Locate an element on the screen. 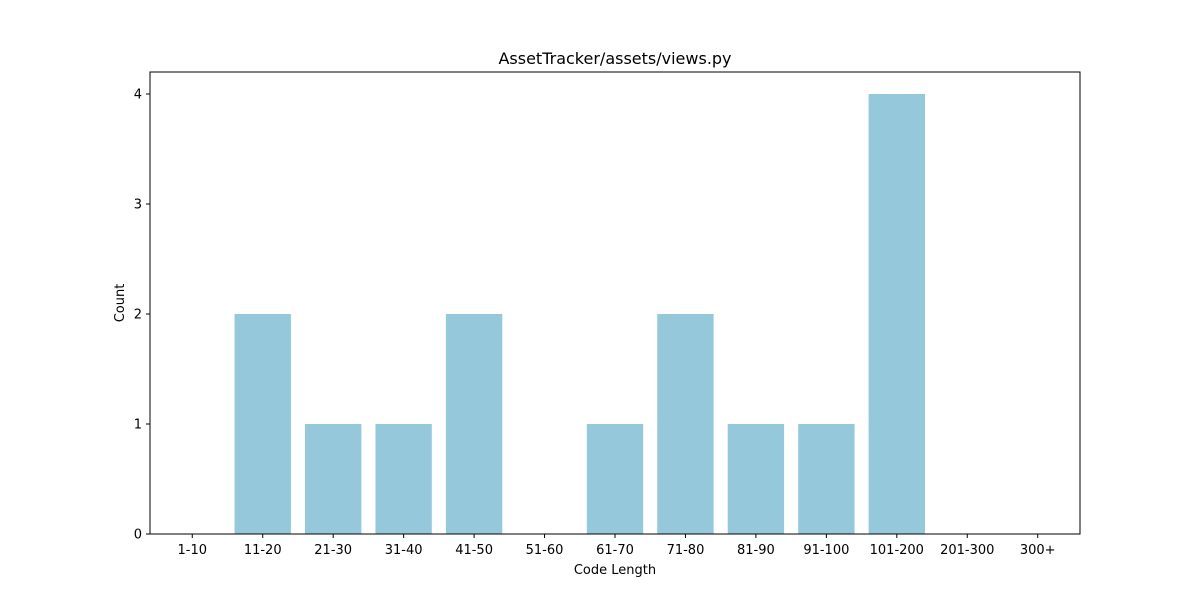  y-axis-title: Count is located at coordinates (120, 303).